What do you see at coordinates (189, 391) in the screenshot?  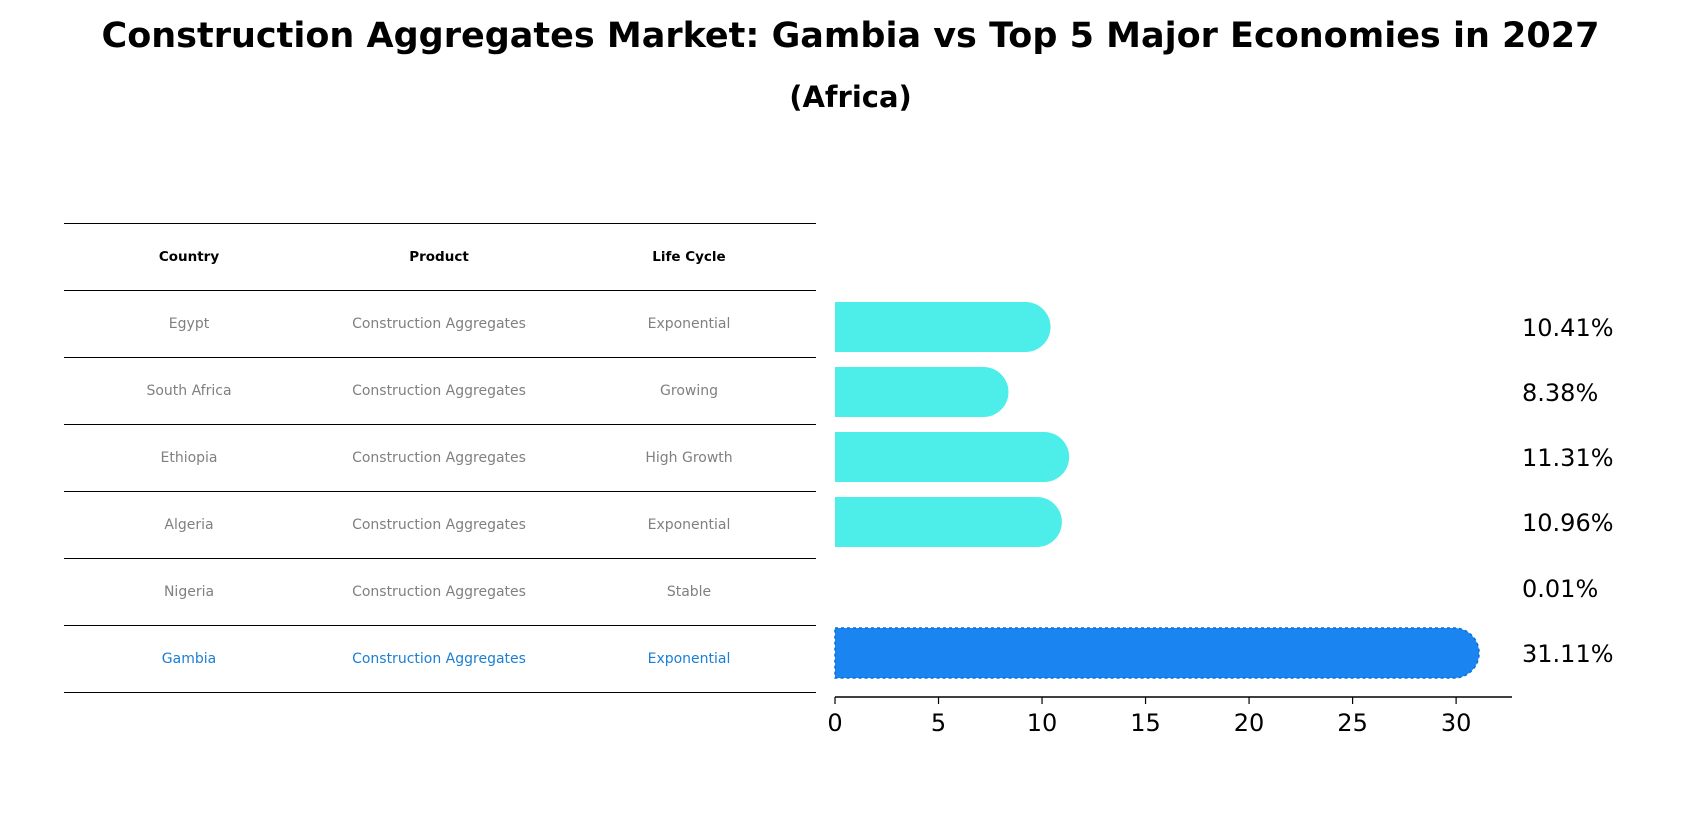 I see `cell-country: South Africa` at bounding box center [189, 391].